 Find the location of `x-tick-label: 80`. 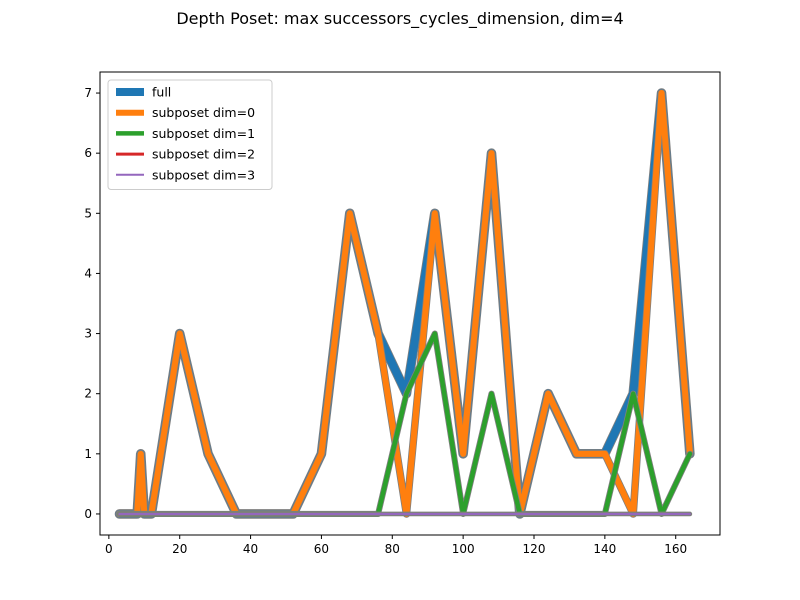

x-tick-label: 80 is located at coordinates (392, 549).